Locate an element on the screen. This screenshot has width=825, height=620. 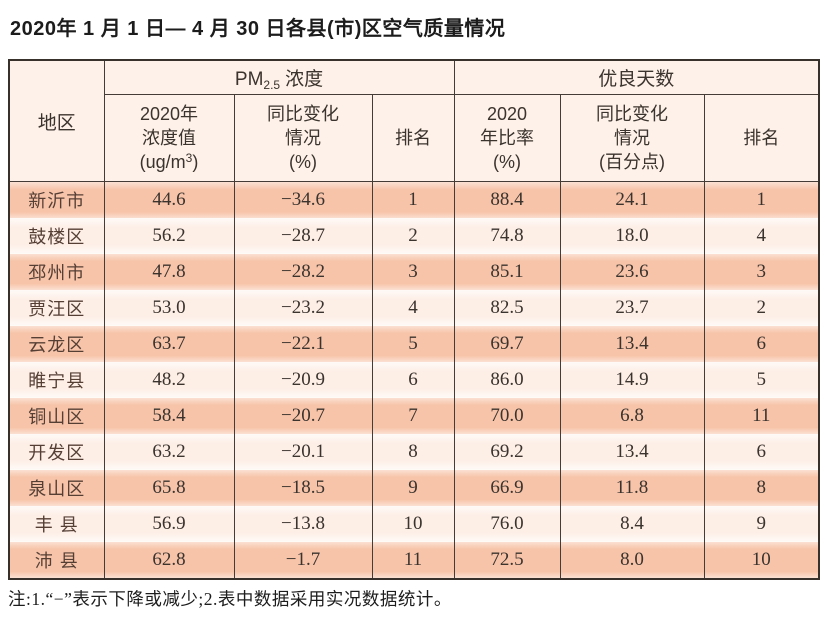
pm25-rank-column-header: 排名 is located at coordinates (413, 138).